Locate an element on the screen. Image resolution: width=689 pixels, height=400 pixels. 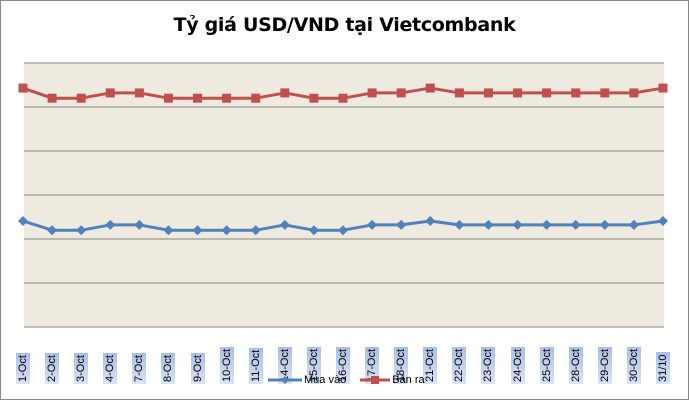
x-tick-text: 31/10 is located at coordinates (663, 368).